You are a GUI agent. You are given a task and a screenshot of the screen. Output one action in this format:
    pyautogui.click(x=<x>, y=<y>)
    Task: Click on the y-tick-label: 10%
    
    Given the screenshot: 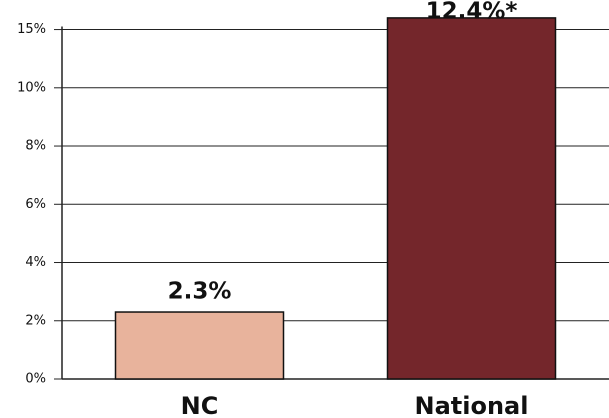 What is the action you would take?
    pyautogui.click(x=31, y=87)
    